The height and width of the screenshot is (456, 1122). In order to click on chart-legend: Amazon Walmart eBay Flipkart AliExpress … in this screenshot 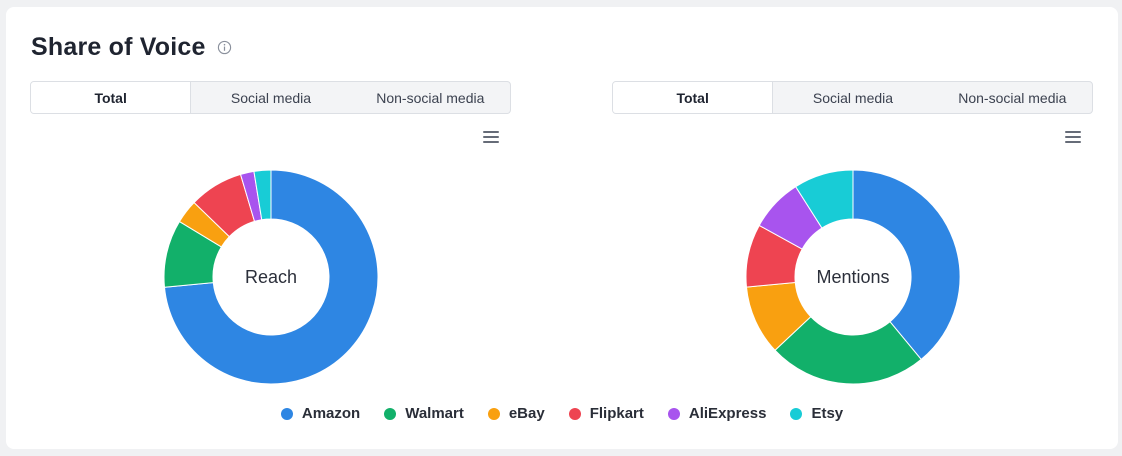, I will do `click(562, 413)`.